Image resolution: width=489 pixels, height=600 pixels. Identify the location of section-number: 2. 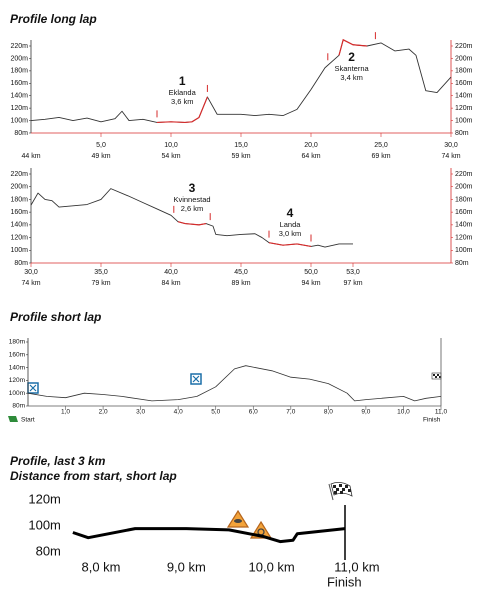
(351, 57).